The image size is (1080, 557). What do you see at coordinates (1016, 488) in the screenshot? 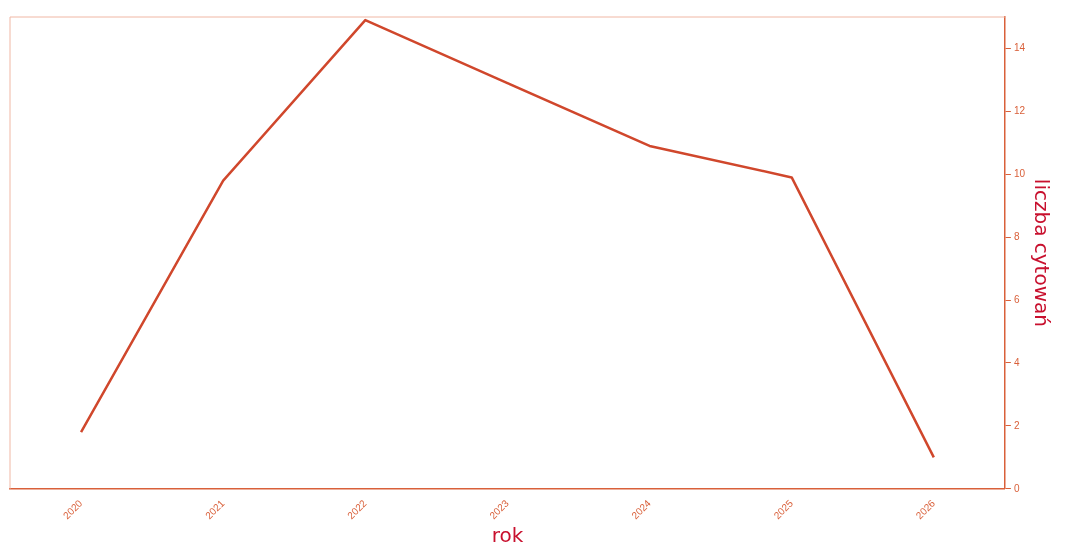
I see `y-tick-label: 0` at bounding box center [1016, 488].